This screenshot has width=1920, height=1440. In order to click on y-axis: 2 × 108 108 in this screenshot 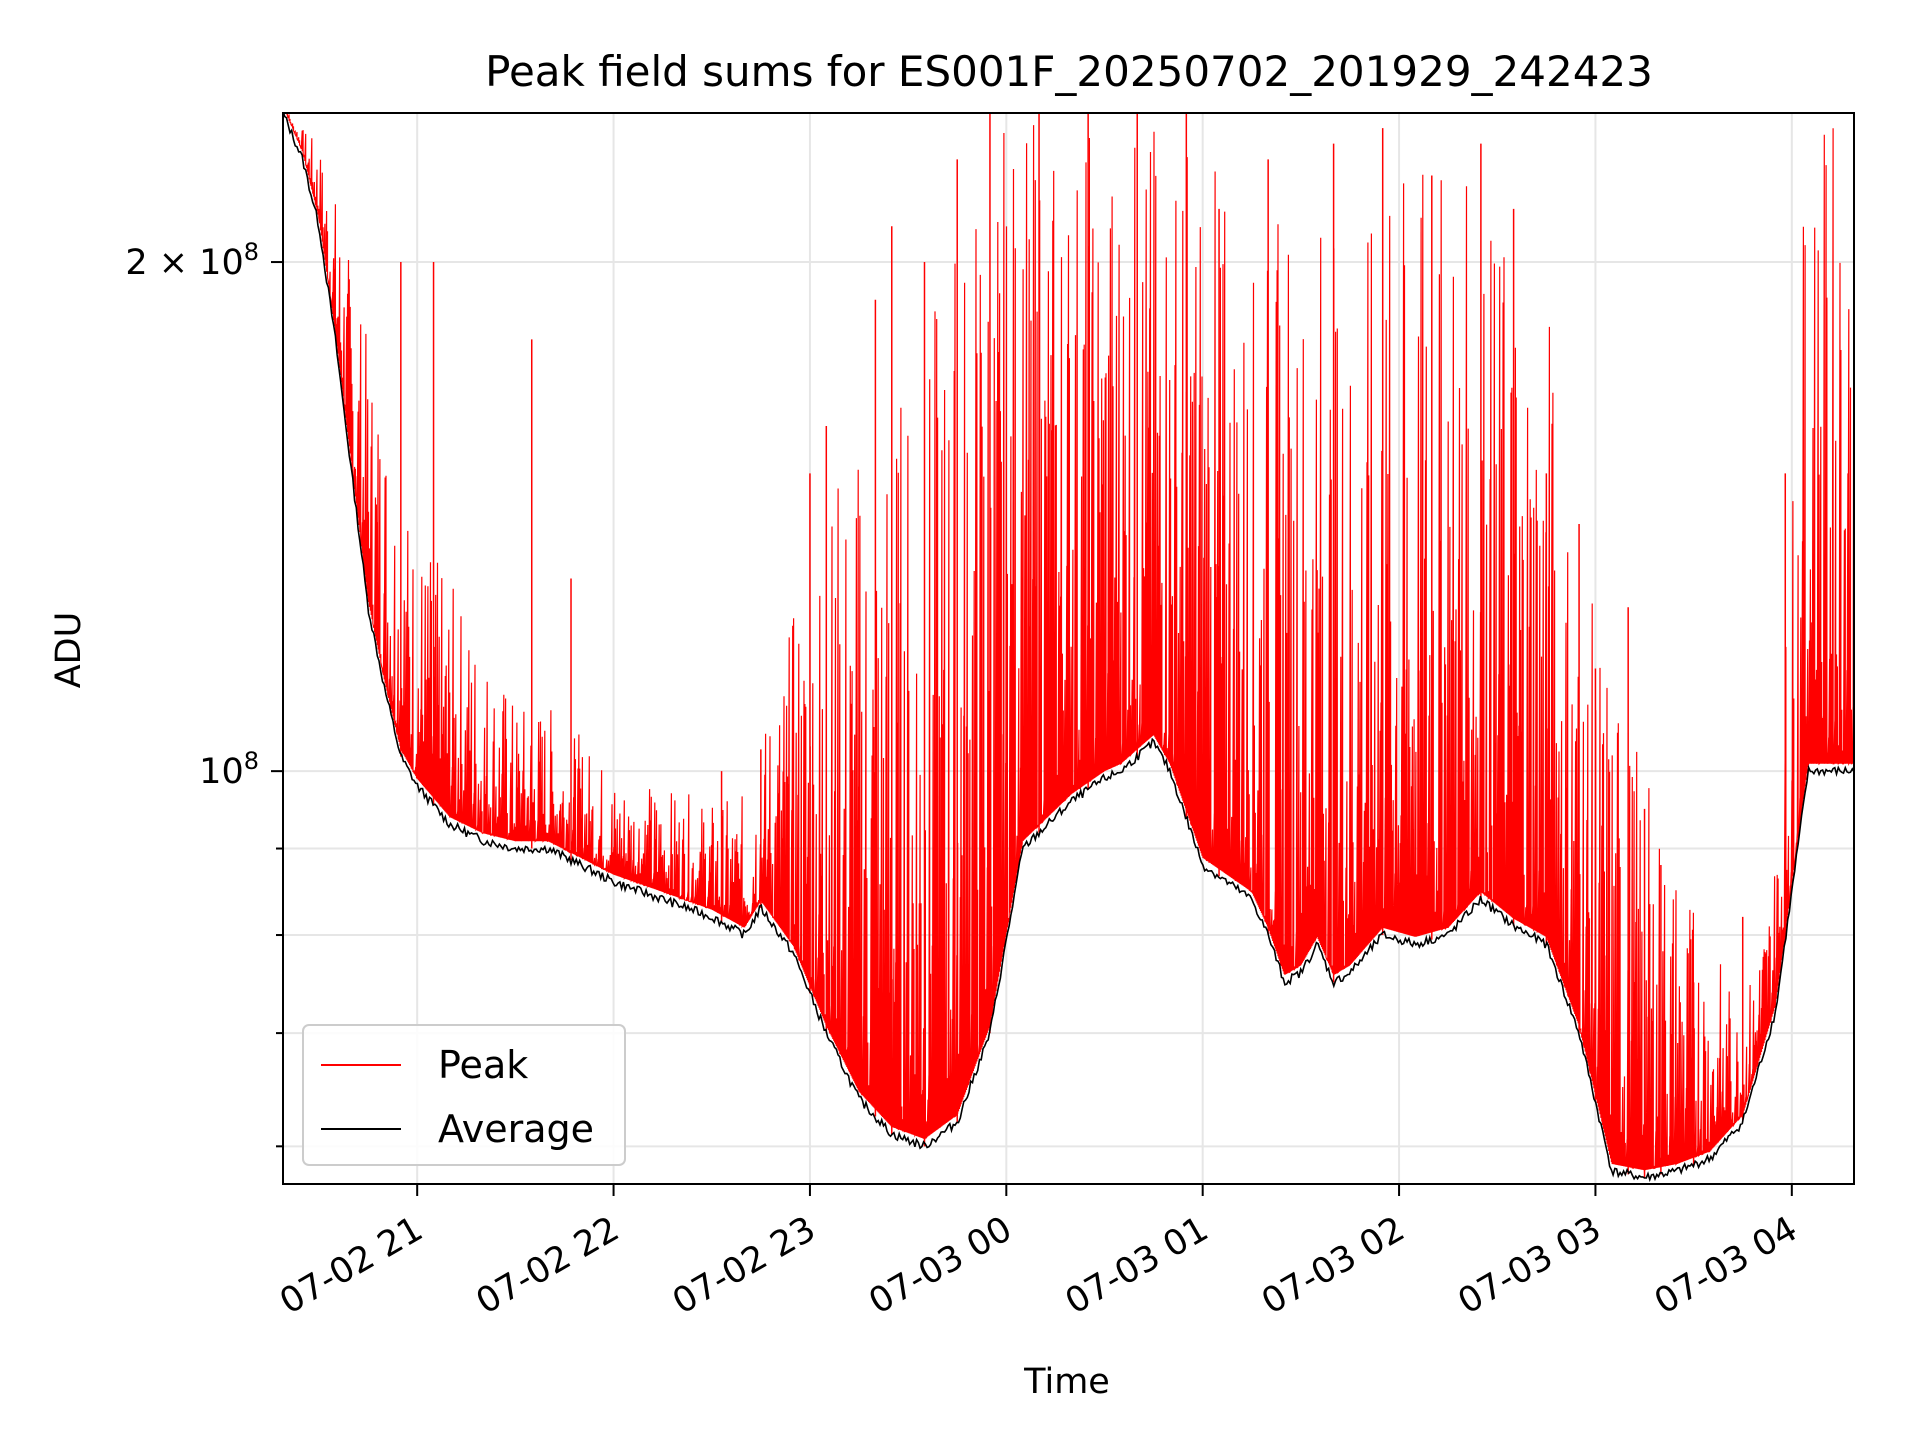, I will do `click(204, 693)`.